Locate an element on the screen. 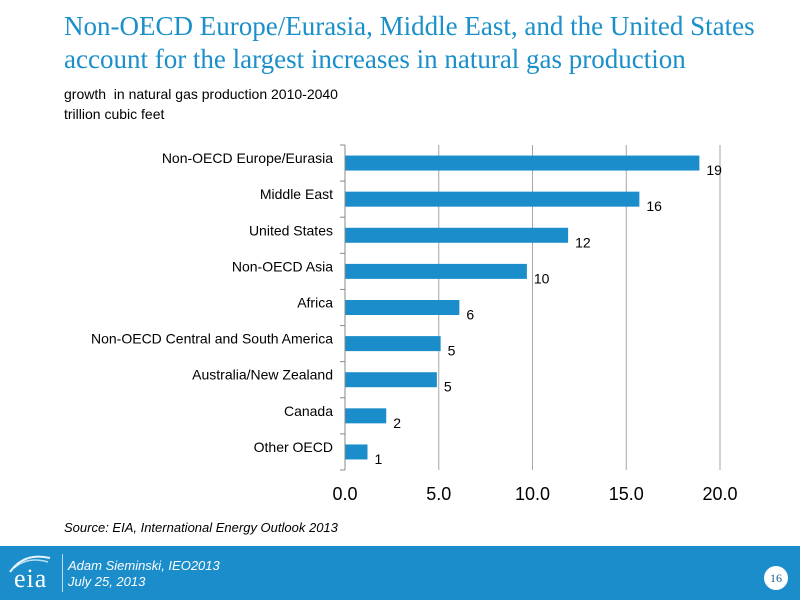 The image size is (800, 601). category-label: Non-OECD Europe/Eurasia is located at coordinates (247, 158).